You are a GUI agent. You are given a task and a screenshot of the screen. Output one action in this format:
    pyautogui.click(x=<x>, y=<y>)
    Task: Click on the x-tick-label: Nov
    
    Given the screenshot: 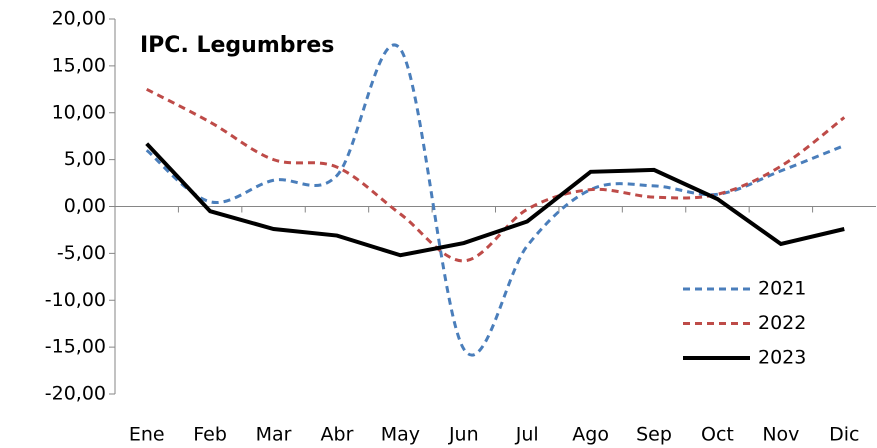 What is the action you would take?
    pyautogui.click(x=780, y=435)
    